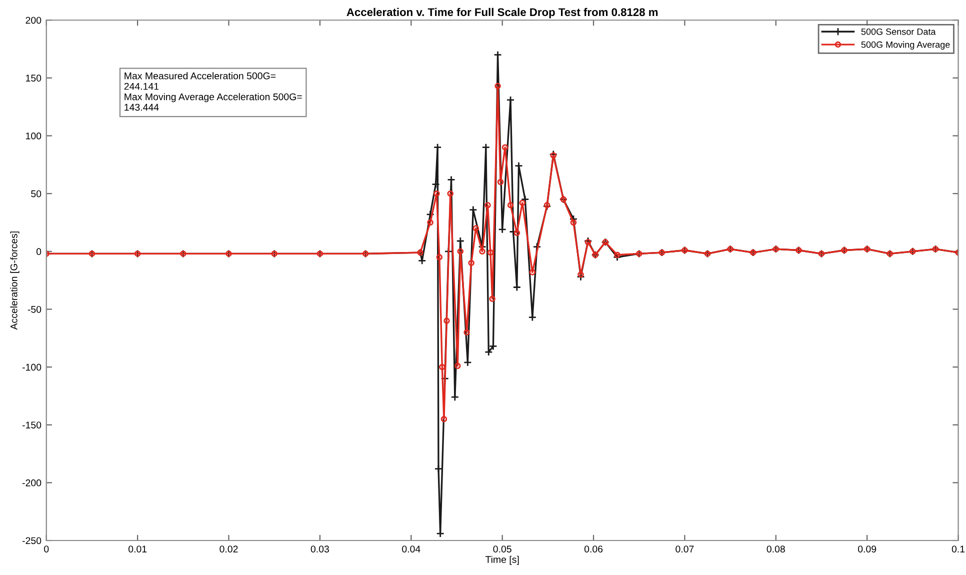 This screenshot has width=966, height=575. What do you see at coordinates (34, 20) in the screenshot?
I see `y-tick-label: 200` at bounding box center [34, 20].